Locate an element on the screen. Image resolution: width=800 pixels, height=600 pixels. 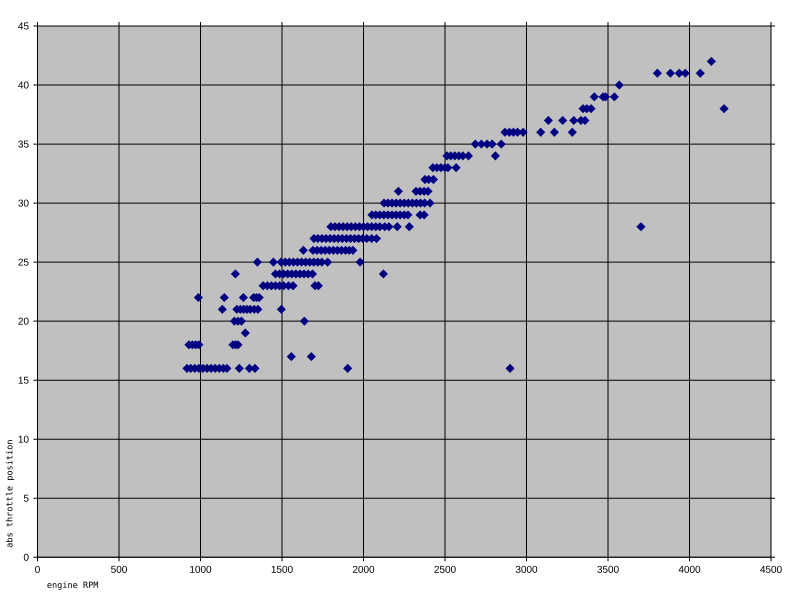
y-tick-label: 0 is located at coordinates (26, 557).